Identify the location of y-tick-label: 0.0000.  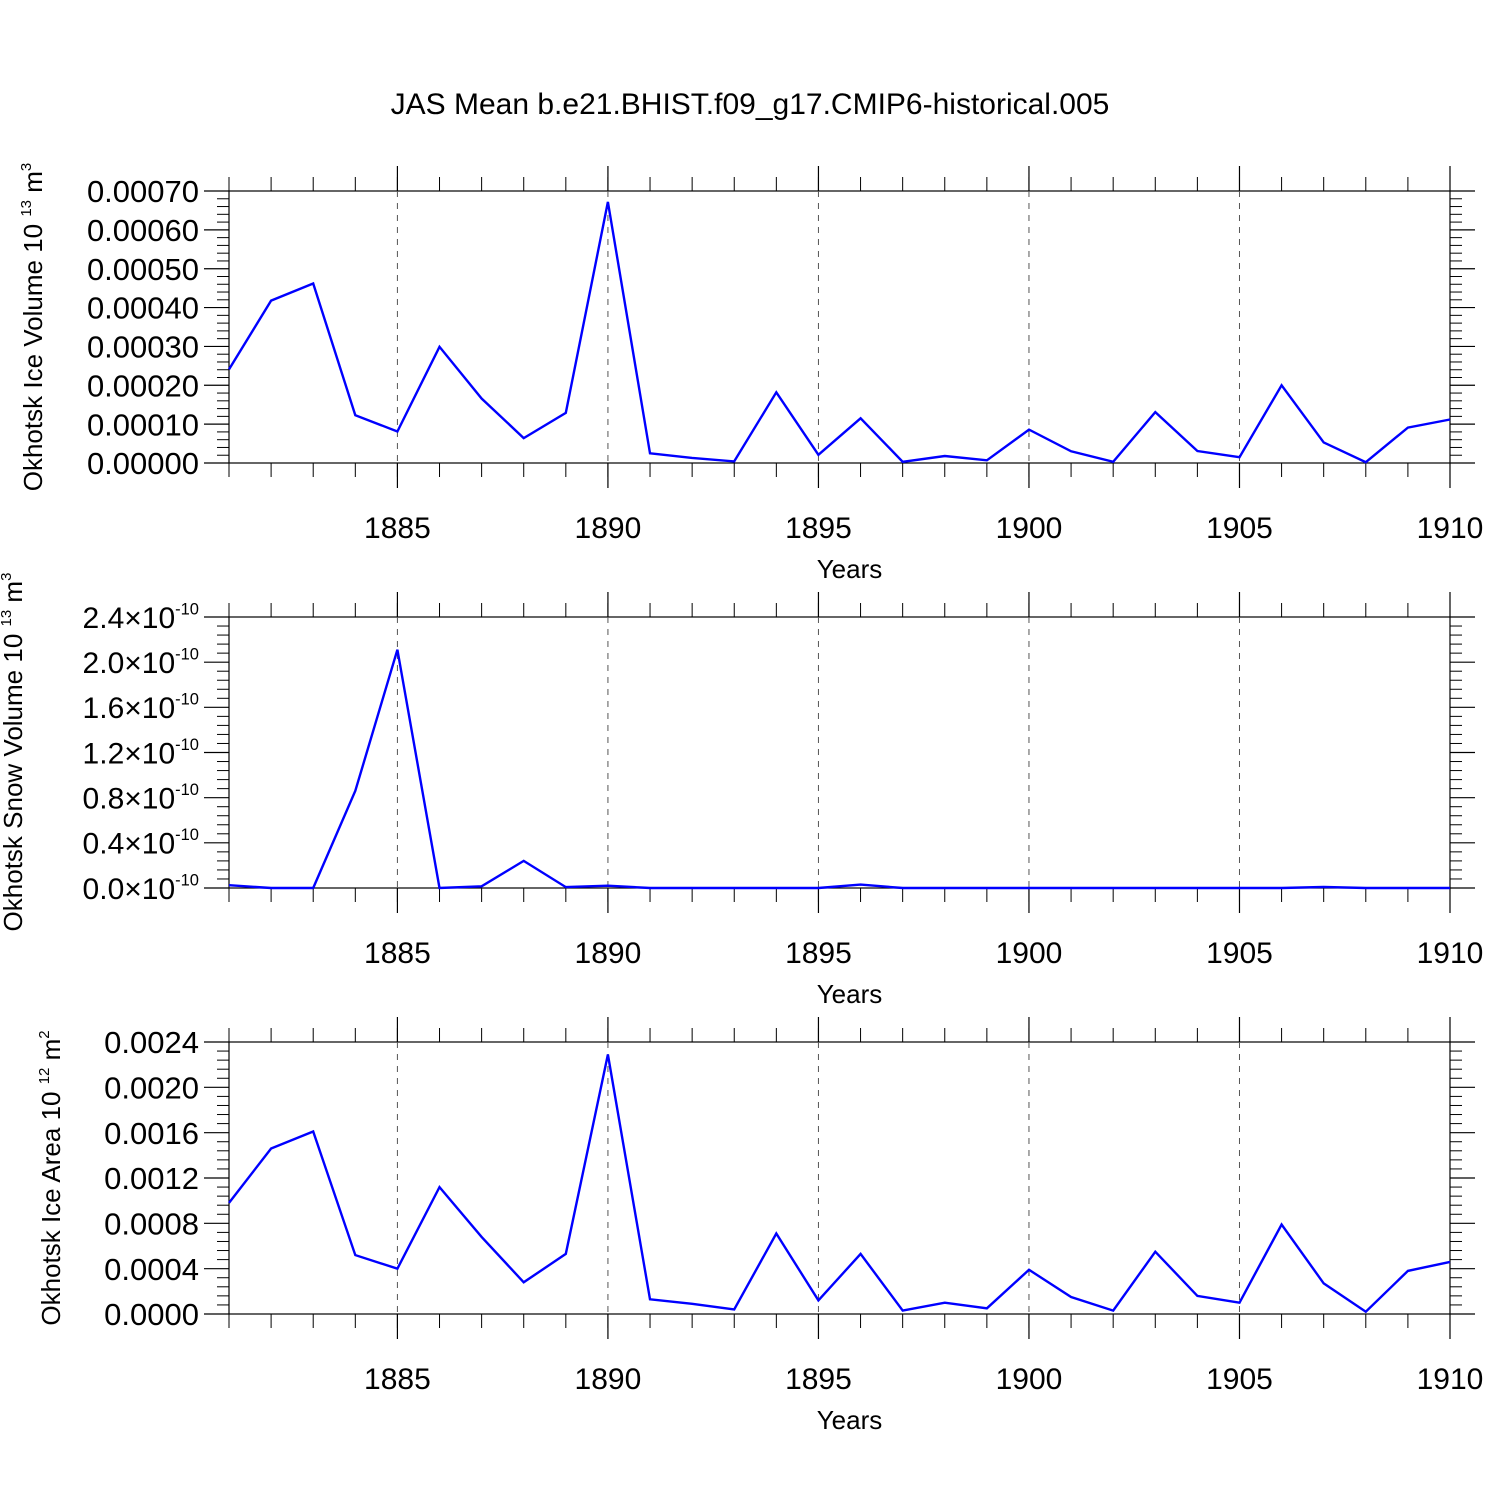
(151, 1314).